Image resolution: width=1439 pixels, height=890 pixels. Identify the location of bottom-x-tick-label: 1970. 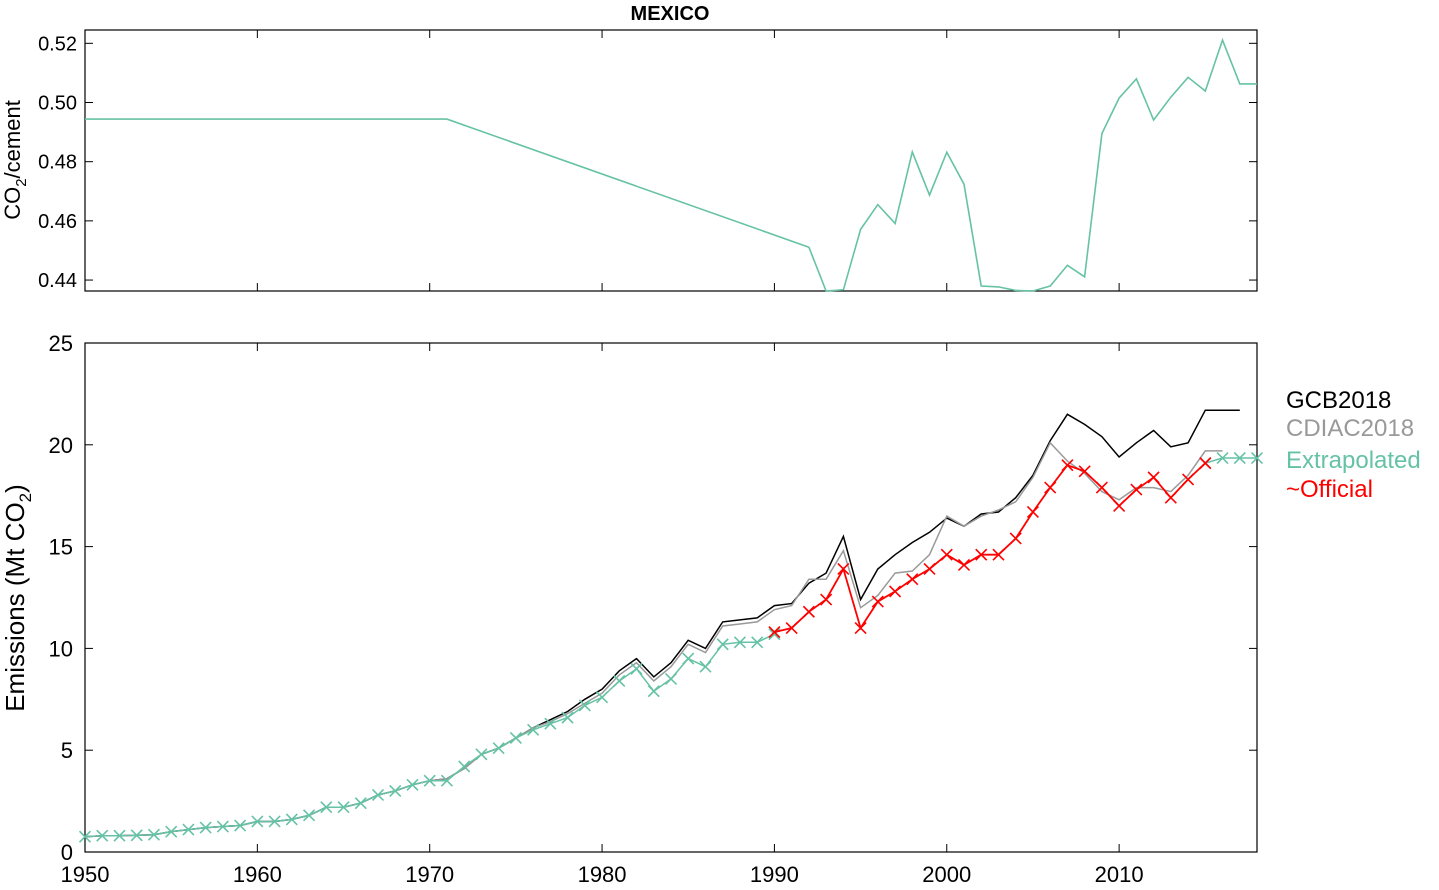
(429, 874).